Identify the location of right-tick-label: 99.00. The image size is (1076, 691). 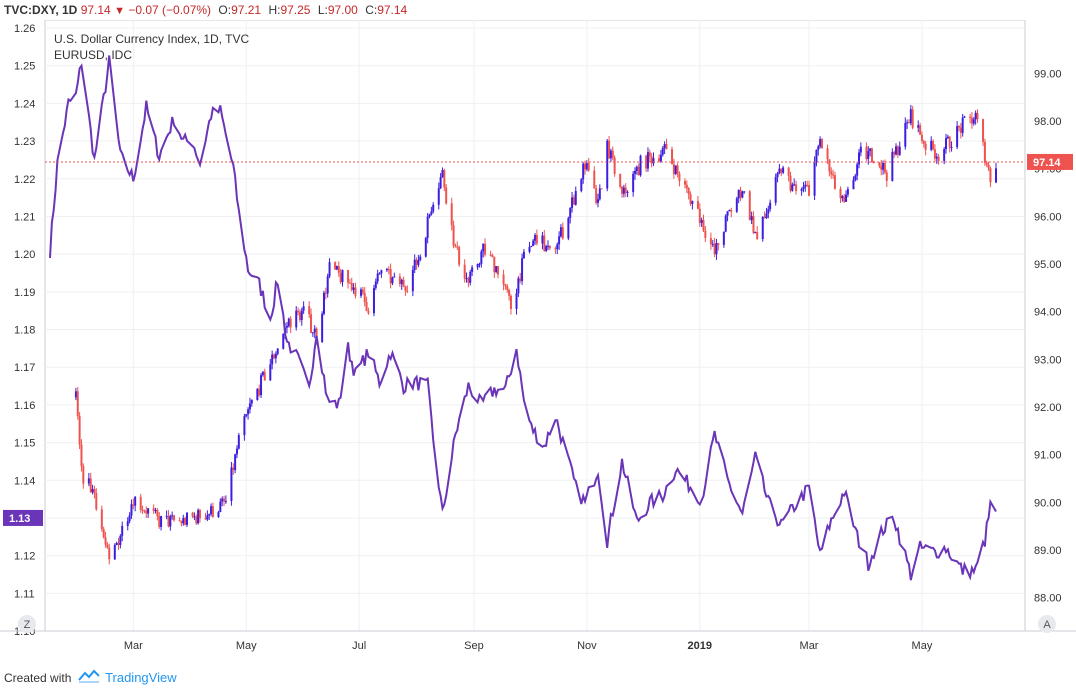
(1048, 74).